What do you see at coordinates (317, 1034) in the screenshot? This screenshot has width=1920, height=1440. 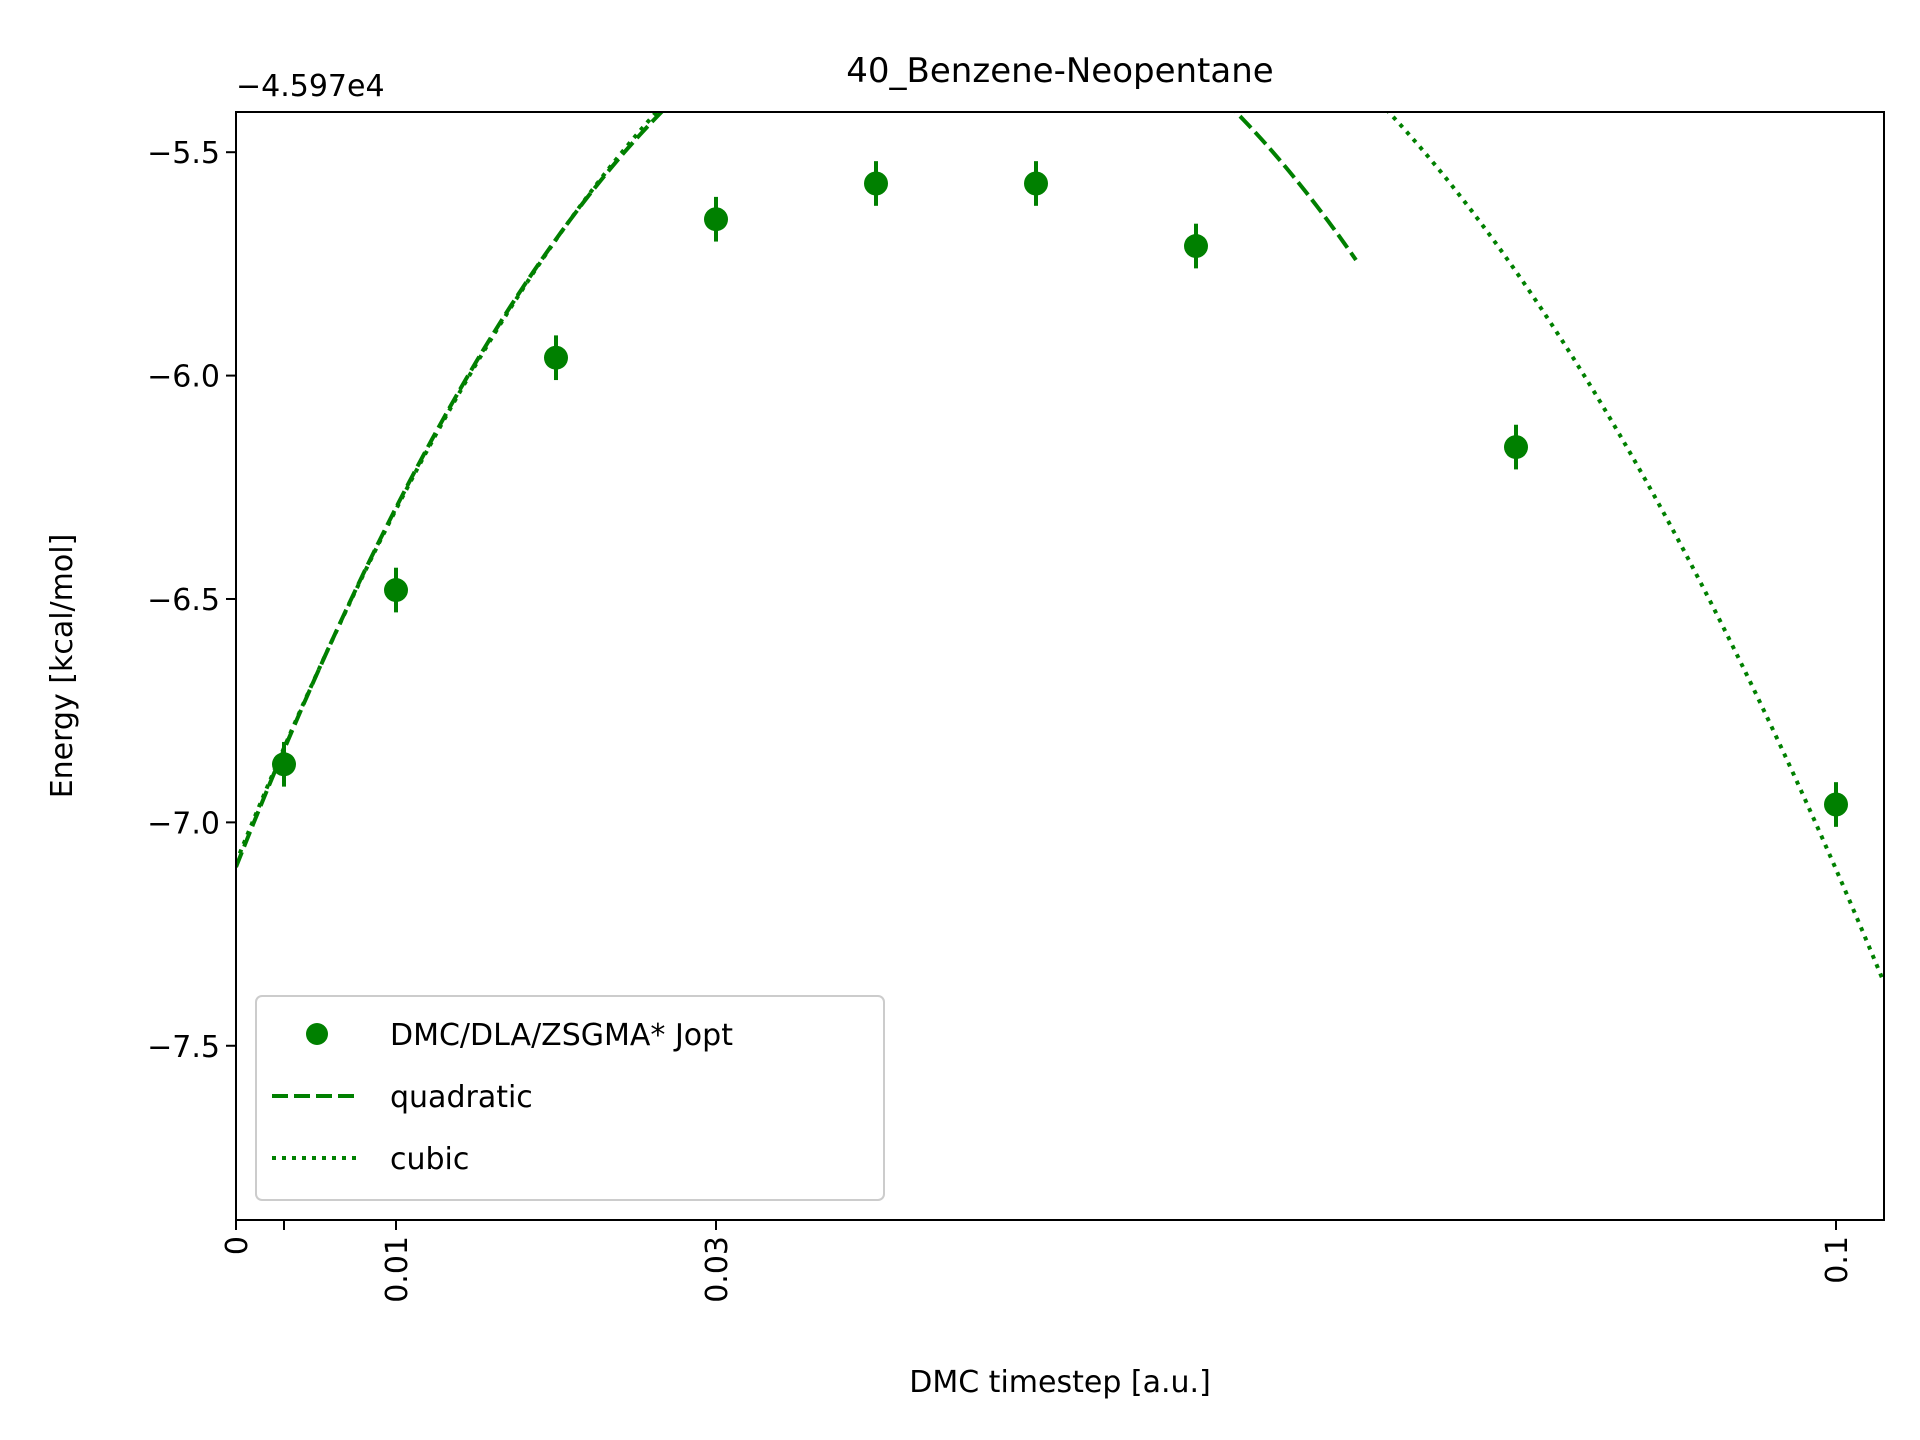 I see `legend-marker-dmc` at bounding box center [317, 1034].